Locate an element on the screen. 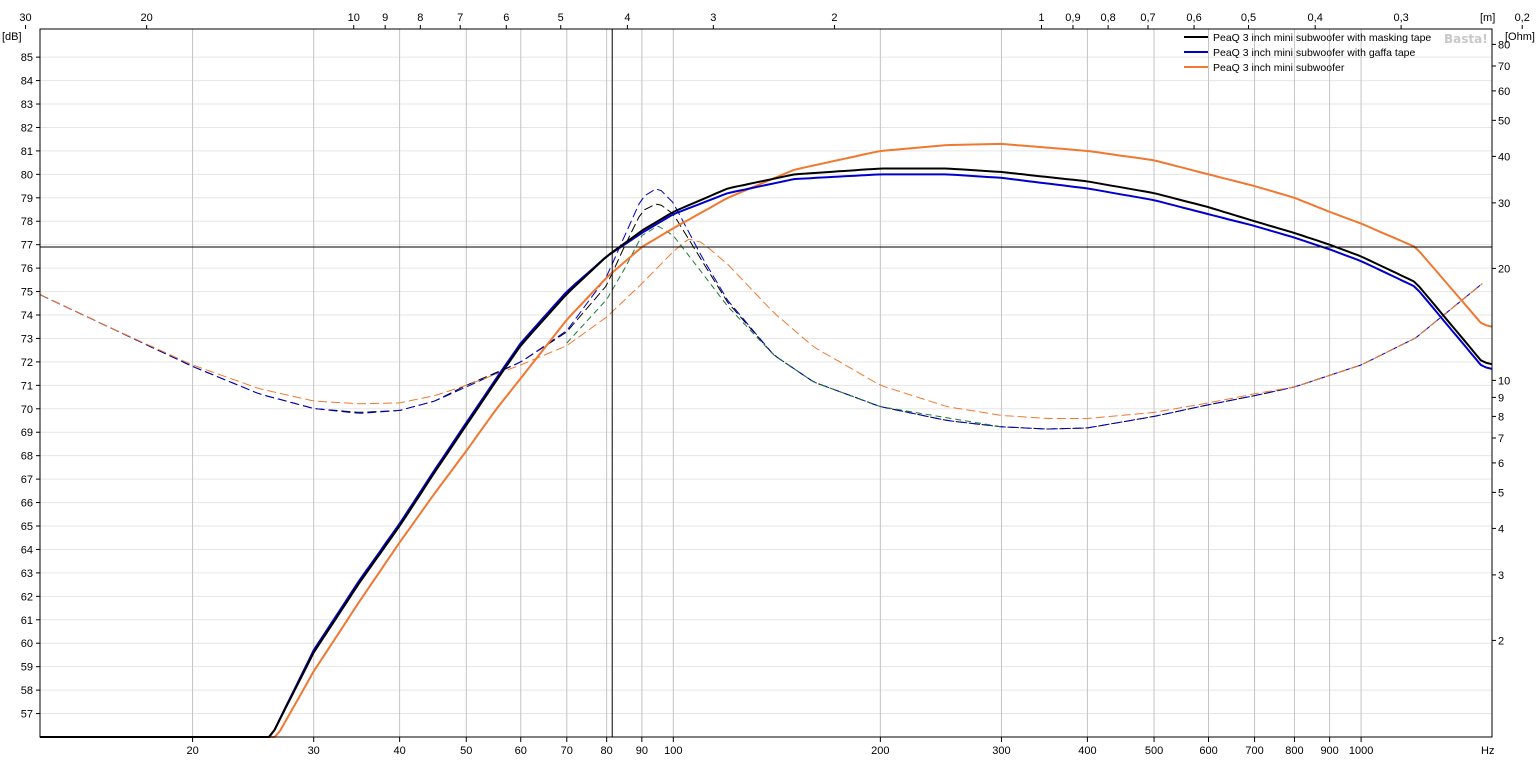 The width and height of the screenshot is (1536, 774). y-left-tick-label: 78 is located at coordinates (27, 222).